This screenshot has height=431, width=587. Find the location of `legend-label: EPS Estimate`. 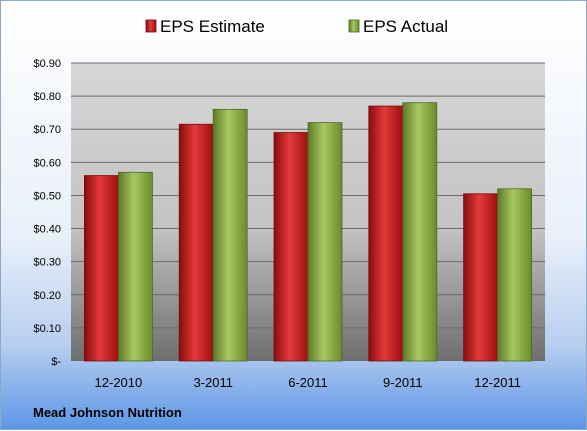

legend-label: EPS Estimate is located at coordinates (212, 26).